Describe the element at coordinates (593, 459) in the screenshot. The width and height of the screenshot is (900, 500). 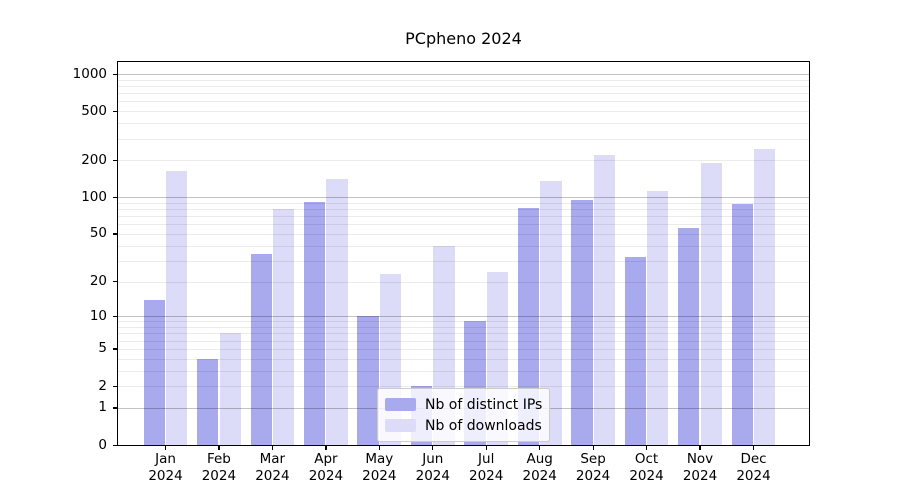
I see `x-tick-month: Sep` at that location.